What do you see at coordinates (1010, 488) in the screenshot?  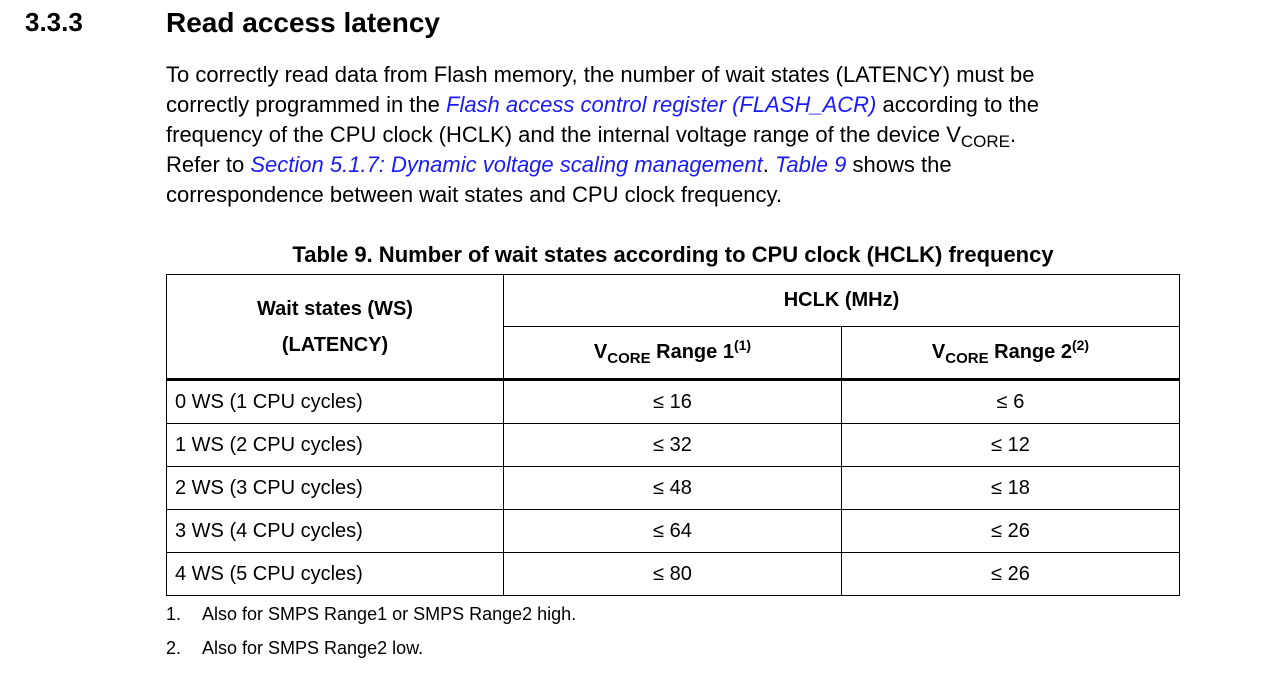 I see `cell-range2: ≤ 18` at bounding box center [1010, 488].